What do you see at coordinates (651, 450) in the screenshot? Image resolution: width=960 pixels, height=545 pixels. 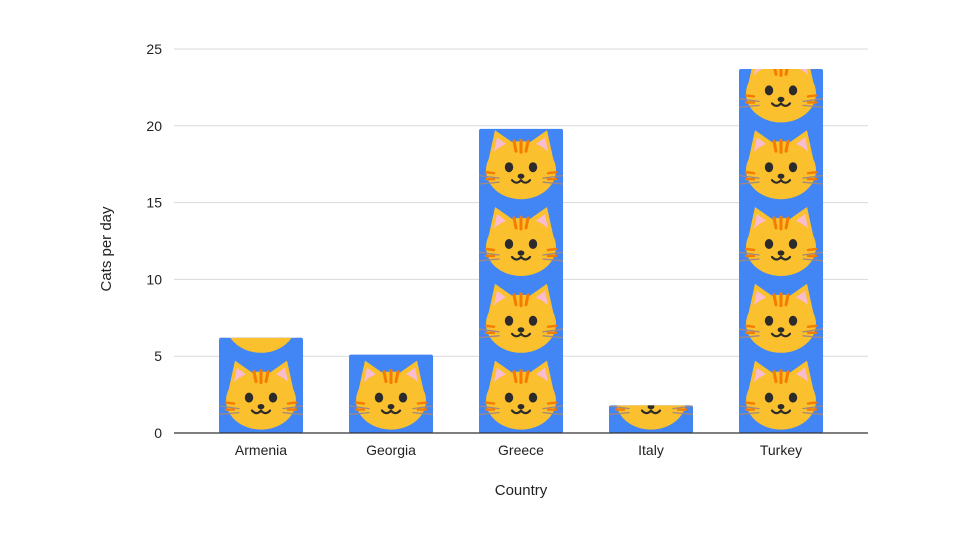 I see `x-tick-label: Italy` at bounding box center [651, 450].